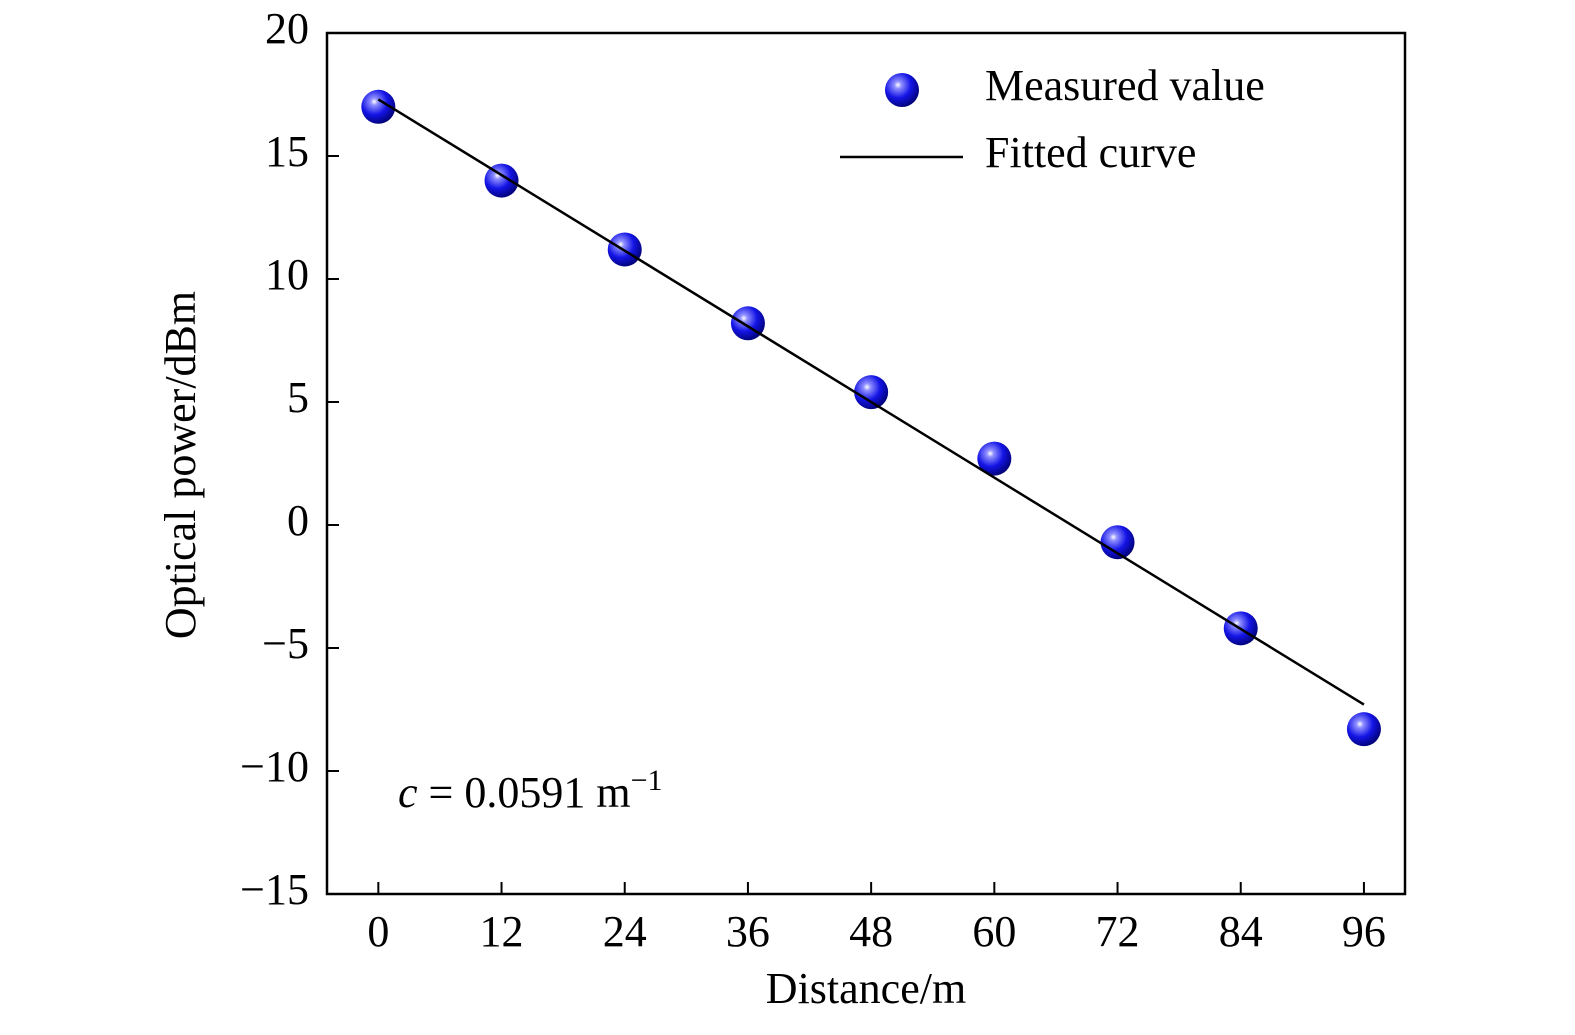 Image resolution: width=1575 pixels, height=1035 pixels. What do you see at coordinates (408, 792) in the screenshot?
I see `annotation-symbol: c` at bounding box center [408, 792].